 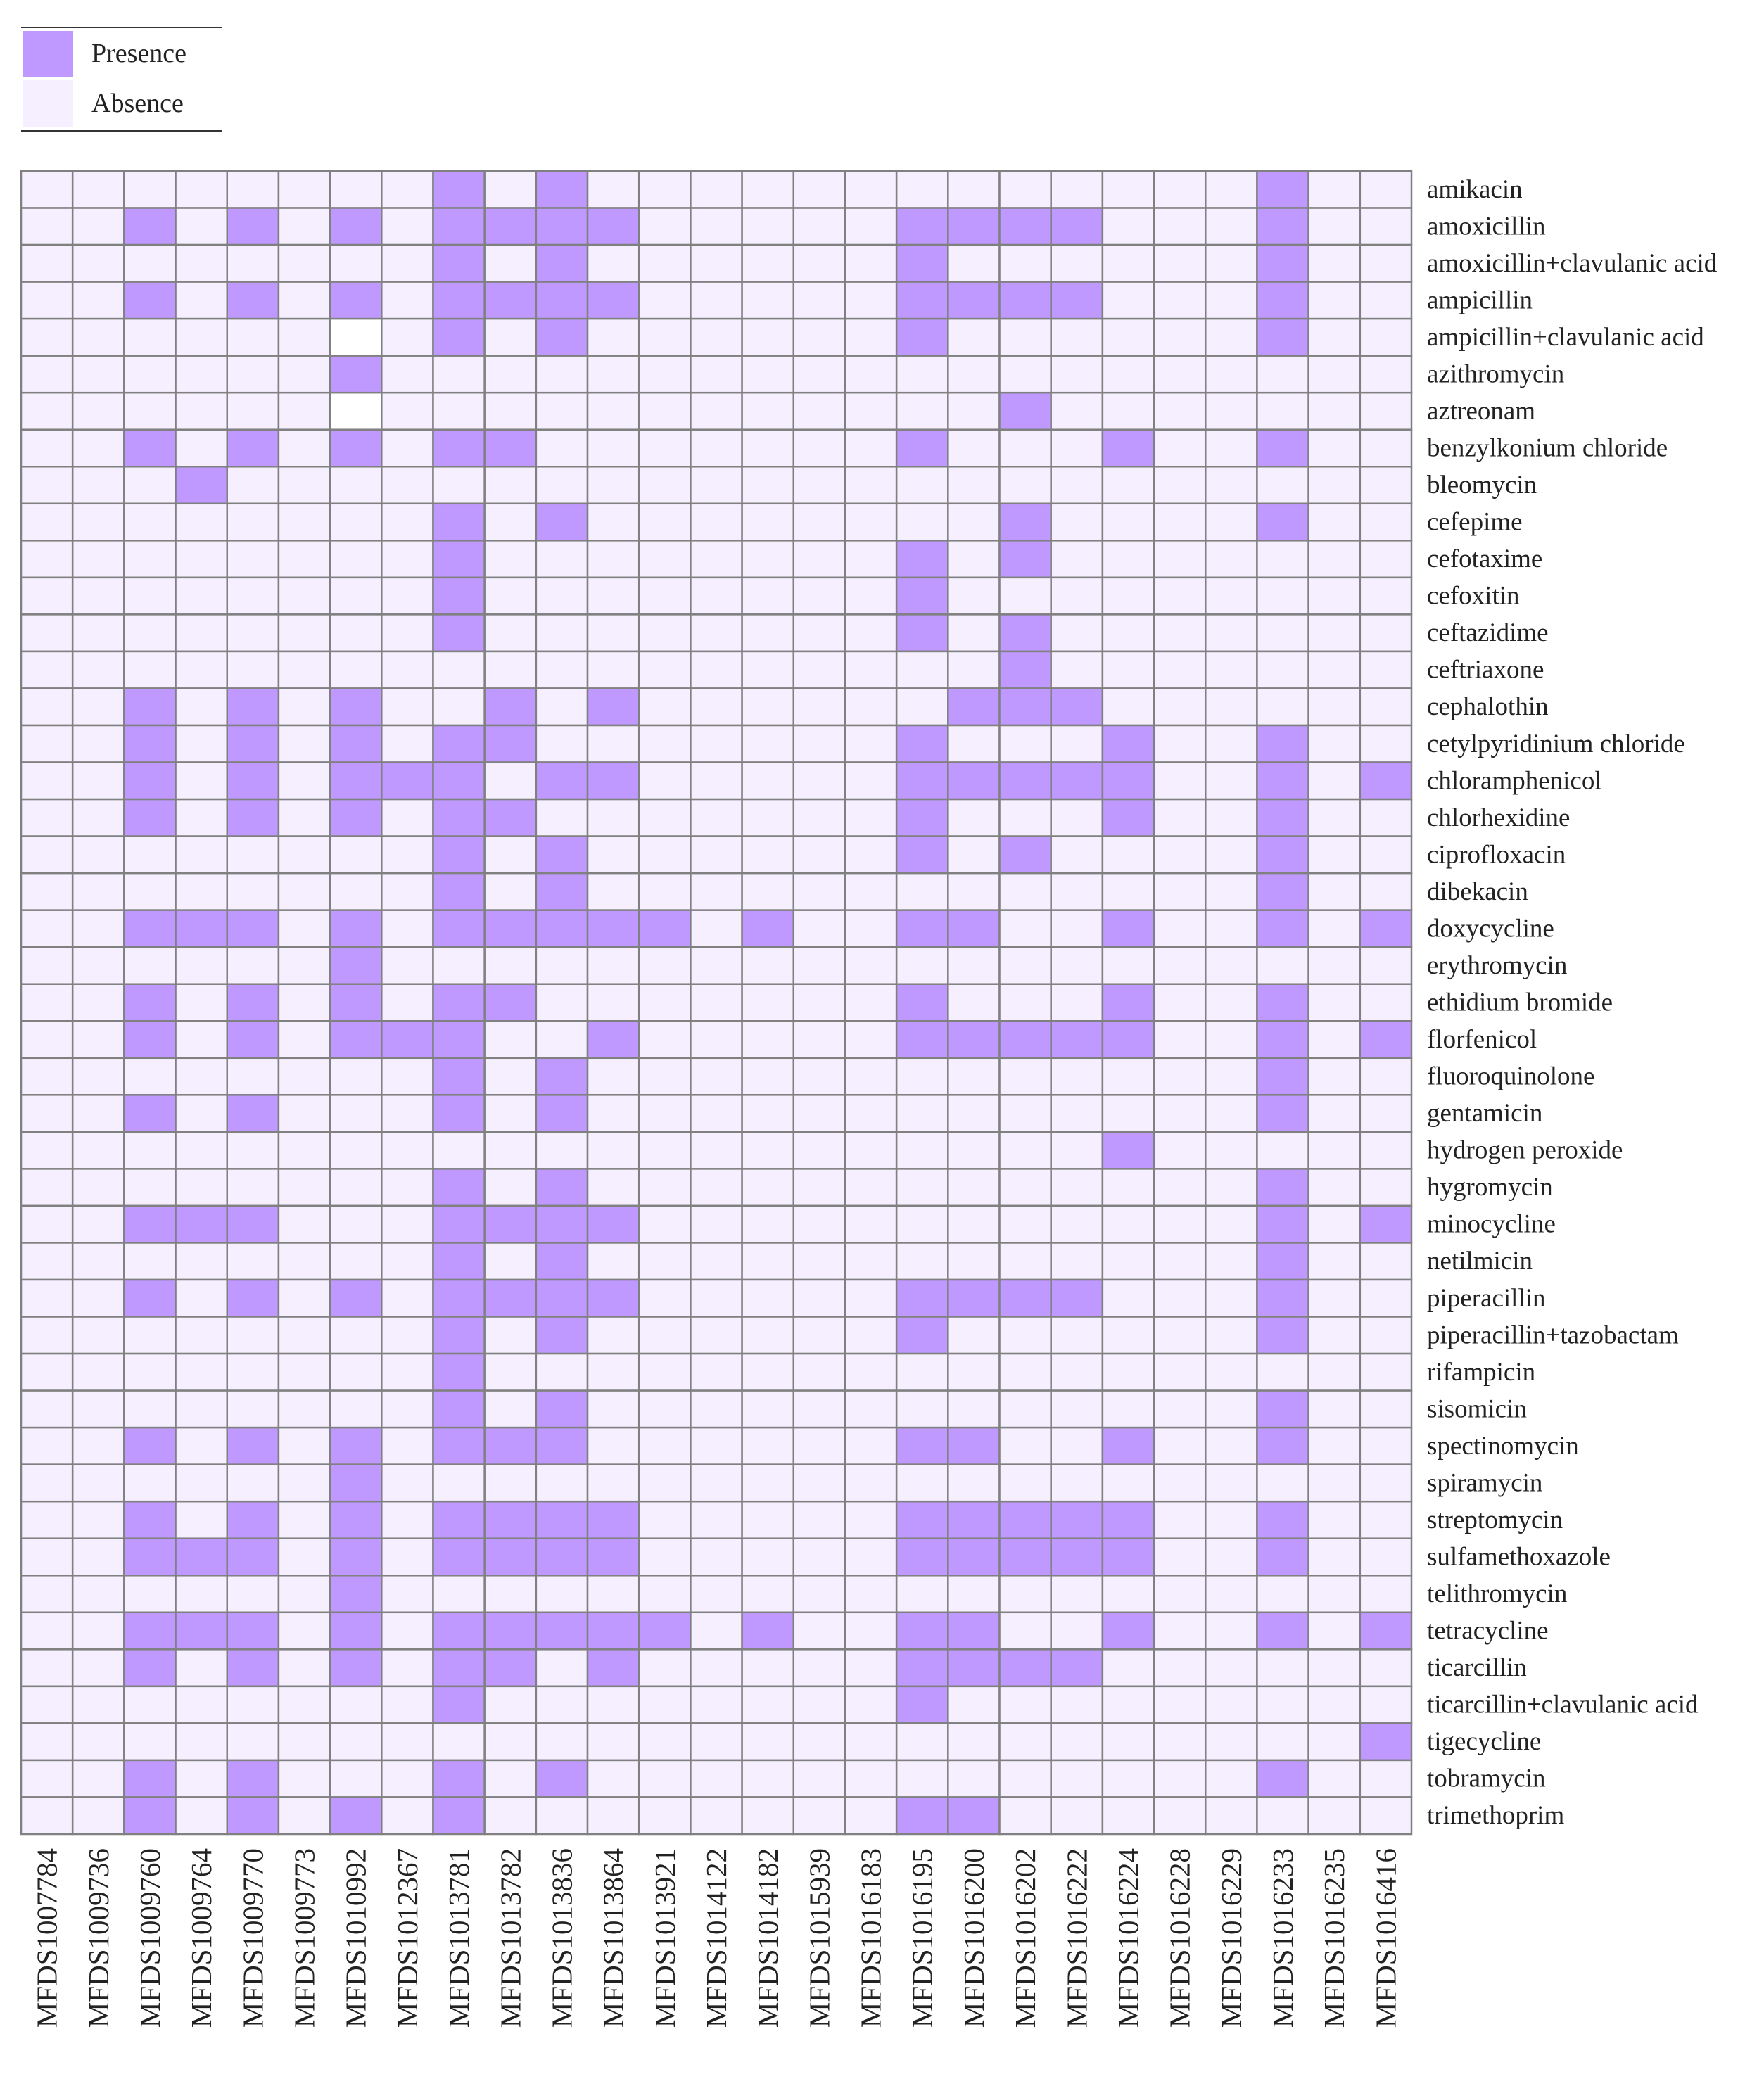 I want to click on row-label: ticarcillin, so click(x=1477, y=1667).